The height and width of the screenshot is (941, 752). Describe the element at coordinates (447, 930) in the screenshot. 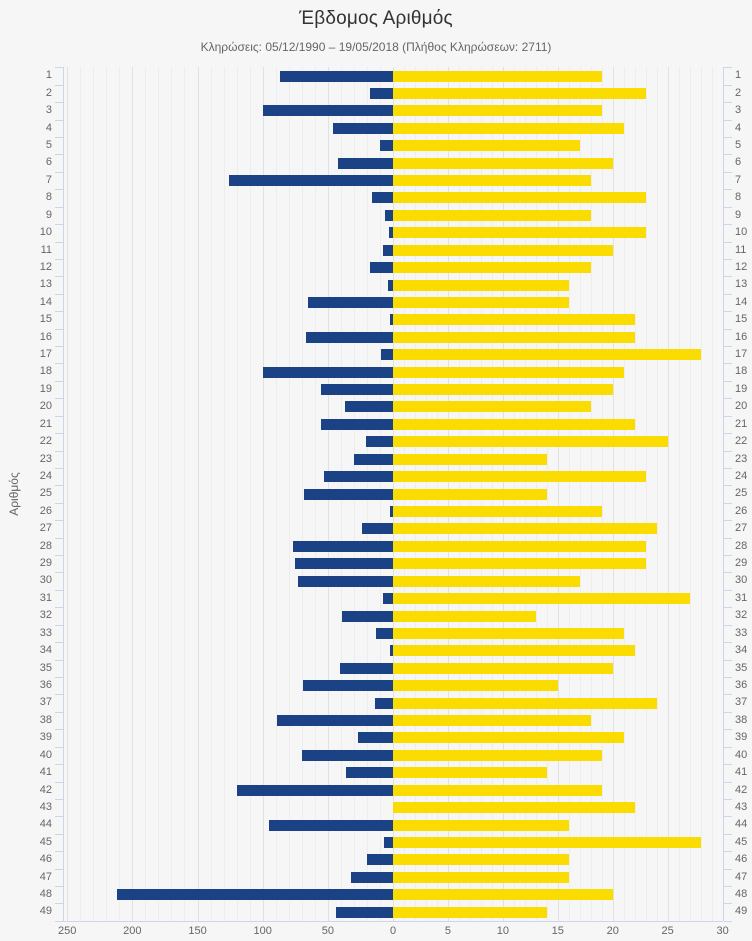

I see `x-axis-label: 5` at that location.